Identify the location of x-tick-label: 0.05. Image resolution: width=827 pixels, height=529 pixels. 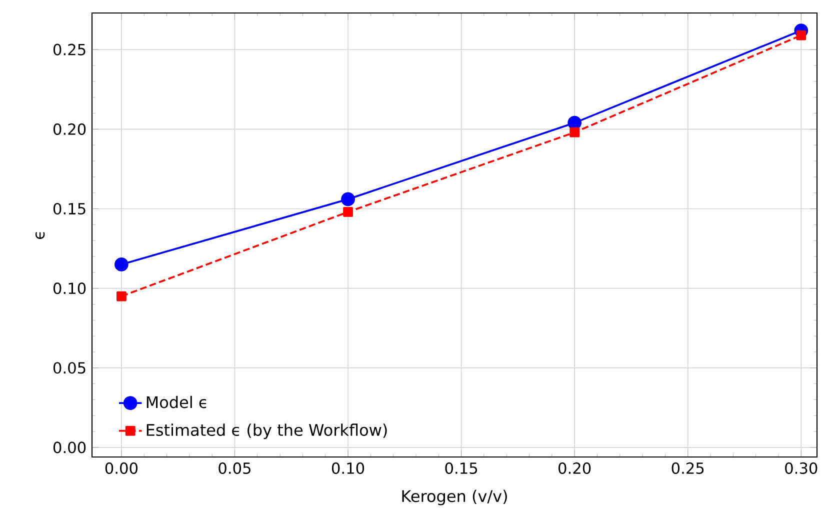
(234, 468).